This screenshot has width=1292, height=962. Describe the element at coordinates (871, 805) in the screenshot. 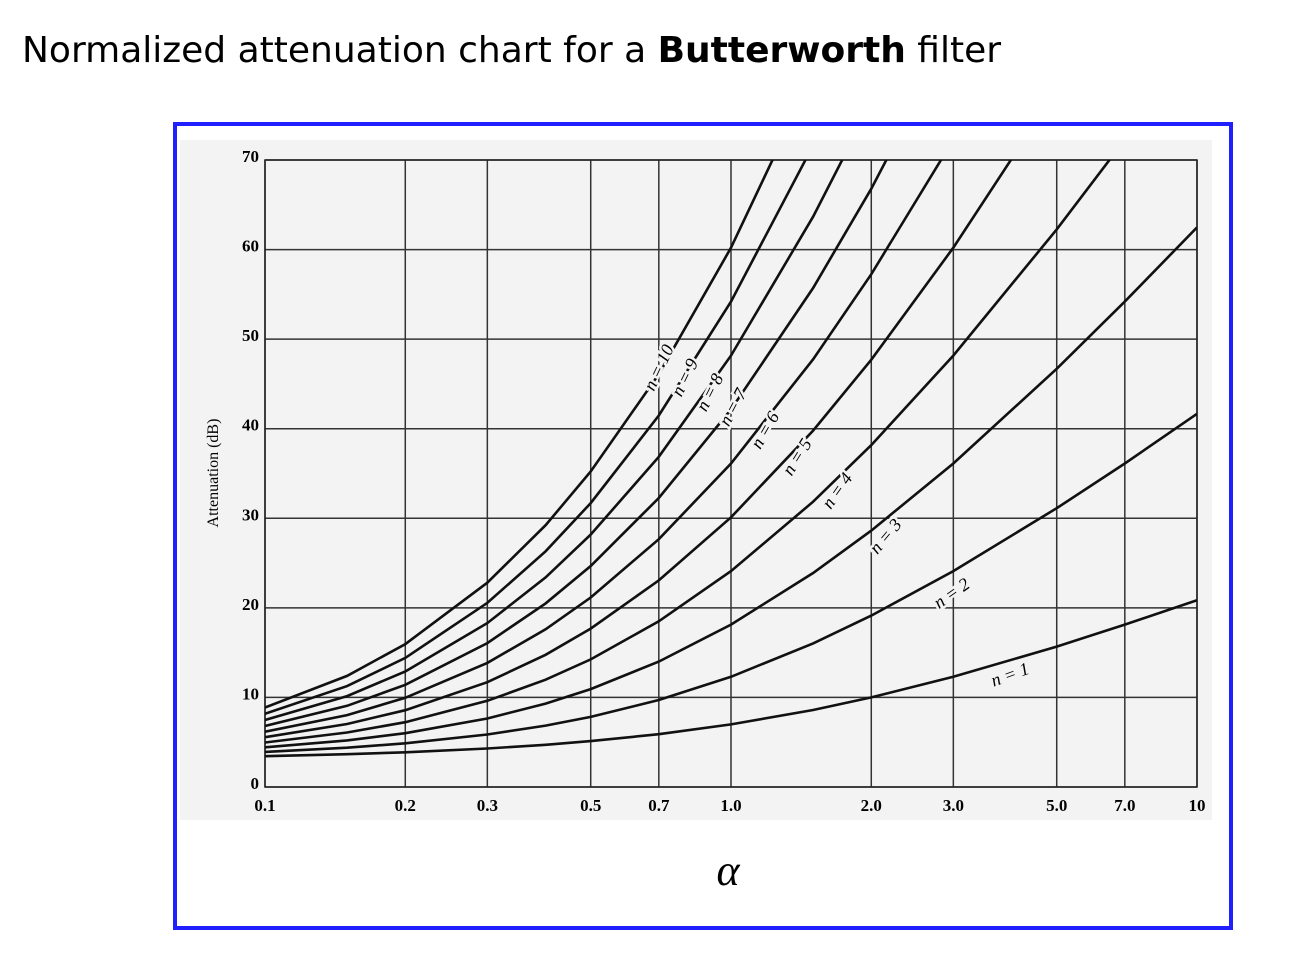

I see `x-tick-label: 2.0` at that location.